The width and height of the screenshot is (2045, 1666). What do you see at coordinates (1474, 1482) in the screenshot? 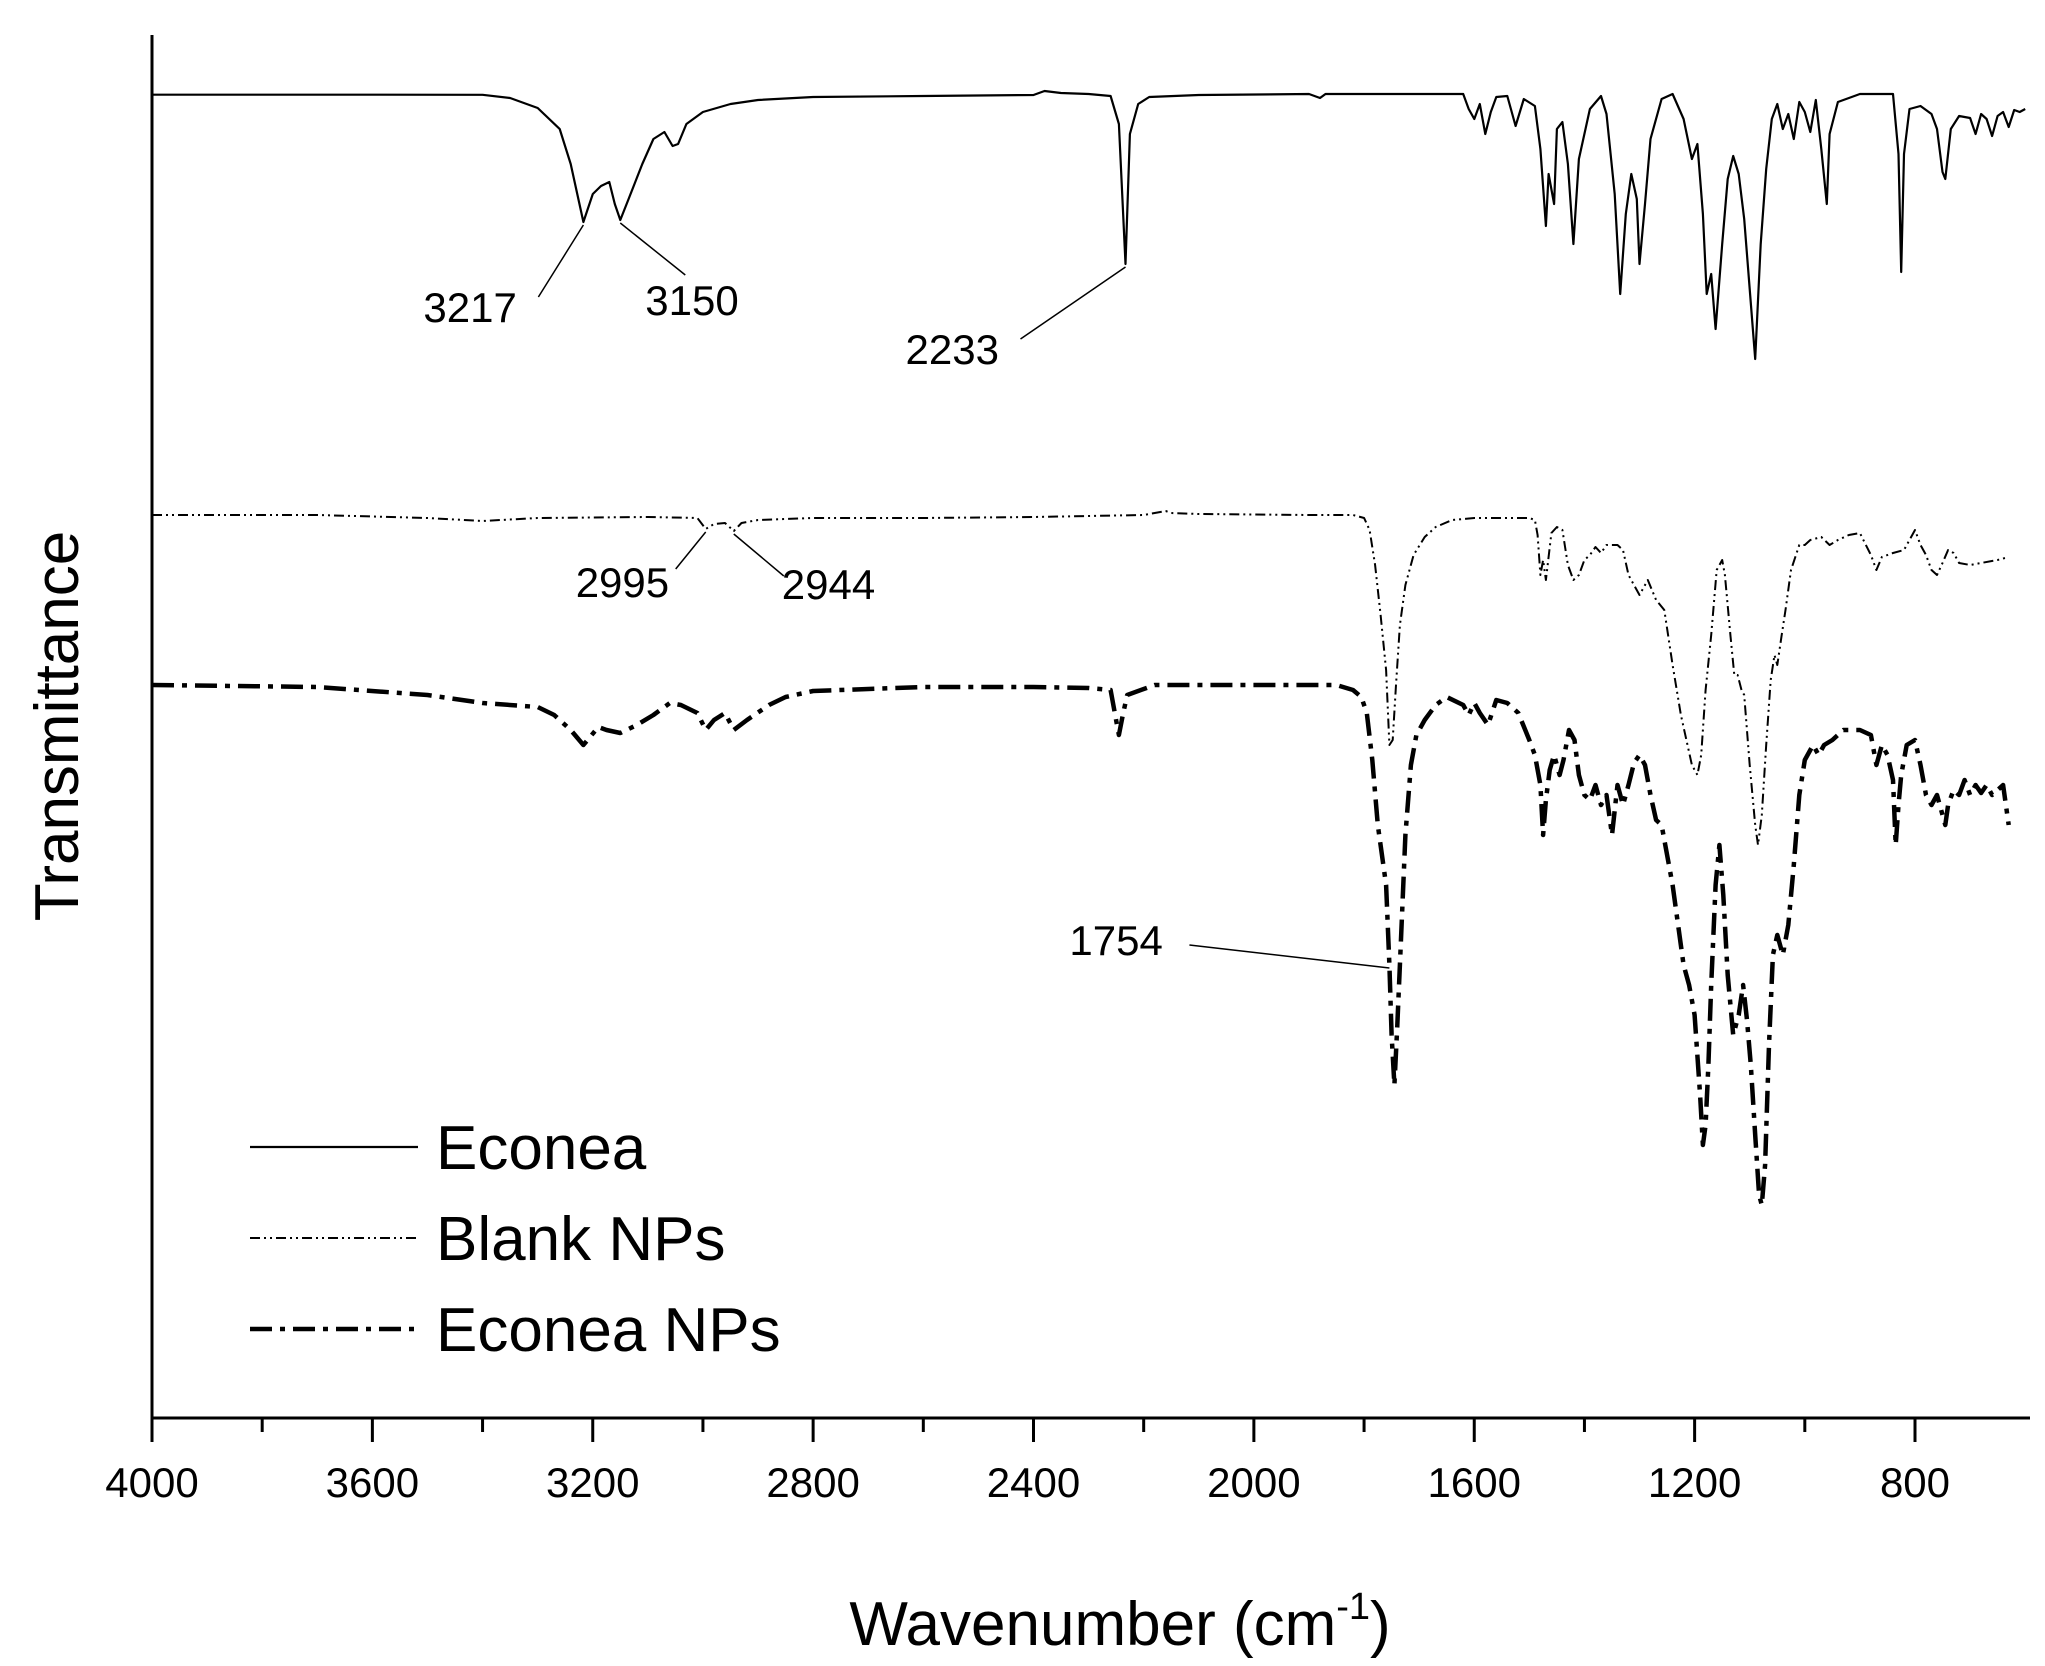
I see `x-tick-label: 1600` at bounding box center [1474, 1482].